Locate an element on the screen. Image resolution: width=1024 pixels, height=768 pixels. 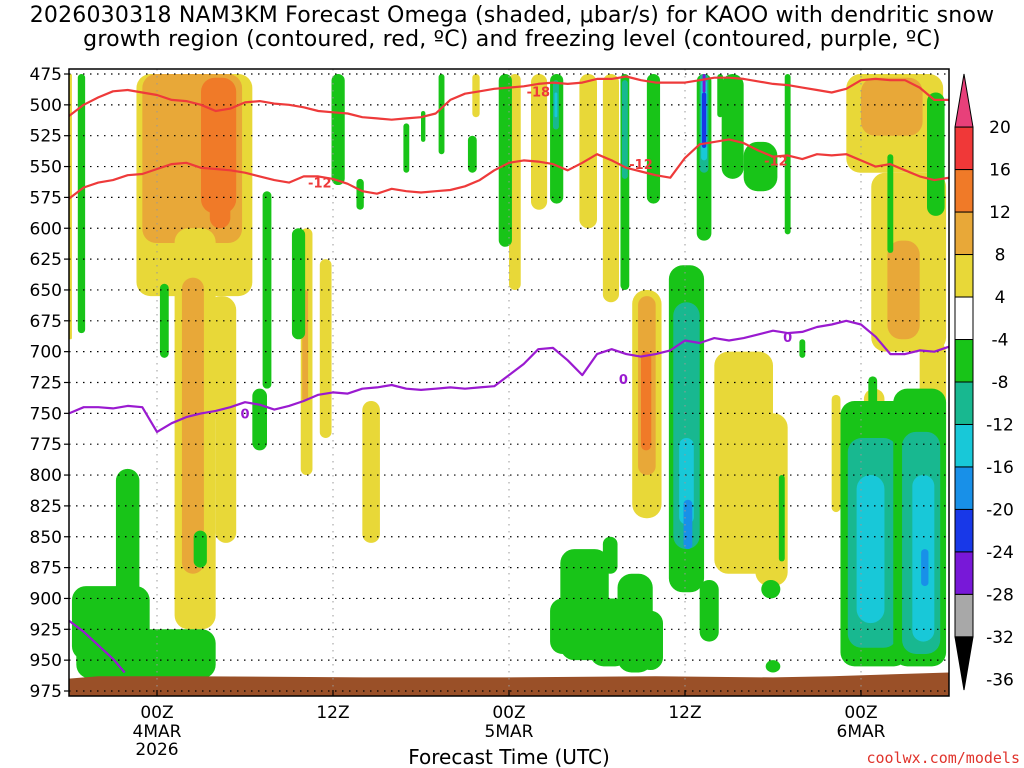
y-tick-label: 750 is located at coordinates (46, 414).